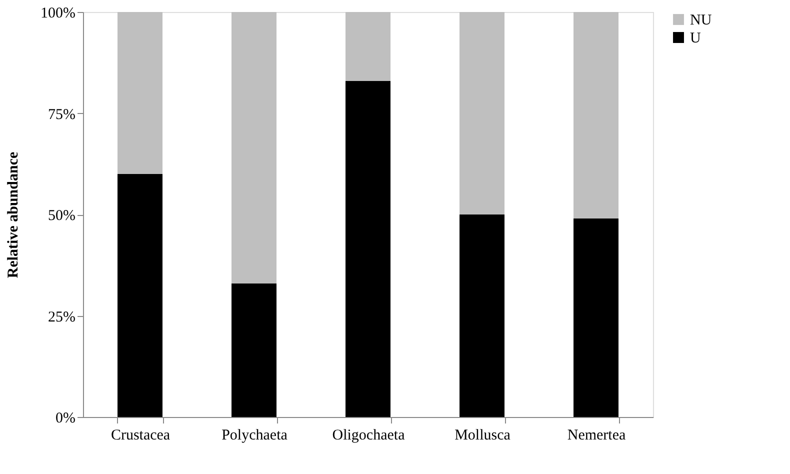 The height and width of the screenshot is (474, 790). I want to click on x-tick-label: Crustacea, so click(140, 436).